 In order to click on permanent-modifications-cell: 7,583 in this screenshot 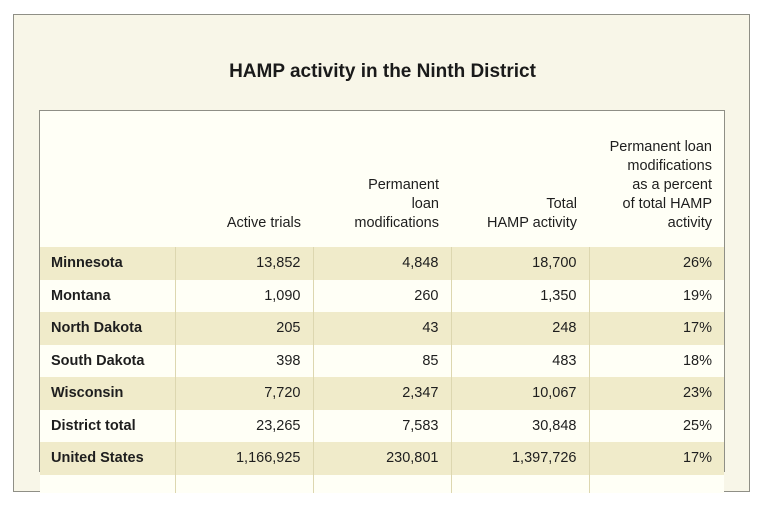, I will do `click(381, 425)`.